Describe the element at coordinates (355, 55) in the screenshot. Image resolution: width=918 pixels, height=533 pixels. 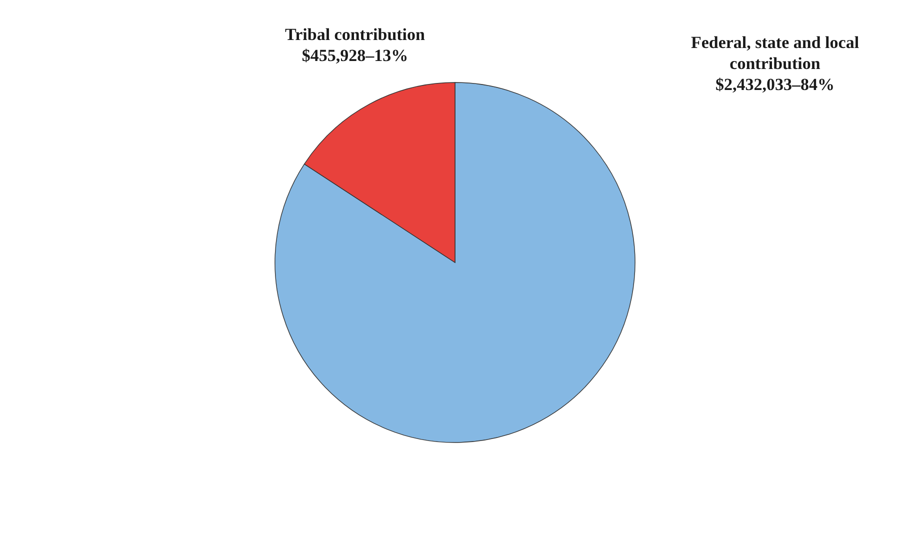
I see `data-label: $455,928–13%` at that location.